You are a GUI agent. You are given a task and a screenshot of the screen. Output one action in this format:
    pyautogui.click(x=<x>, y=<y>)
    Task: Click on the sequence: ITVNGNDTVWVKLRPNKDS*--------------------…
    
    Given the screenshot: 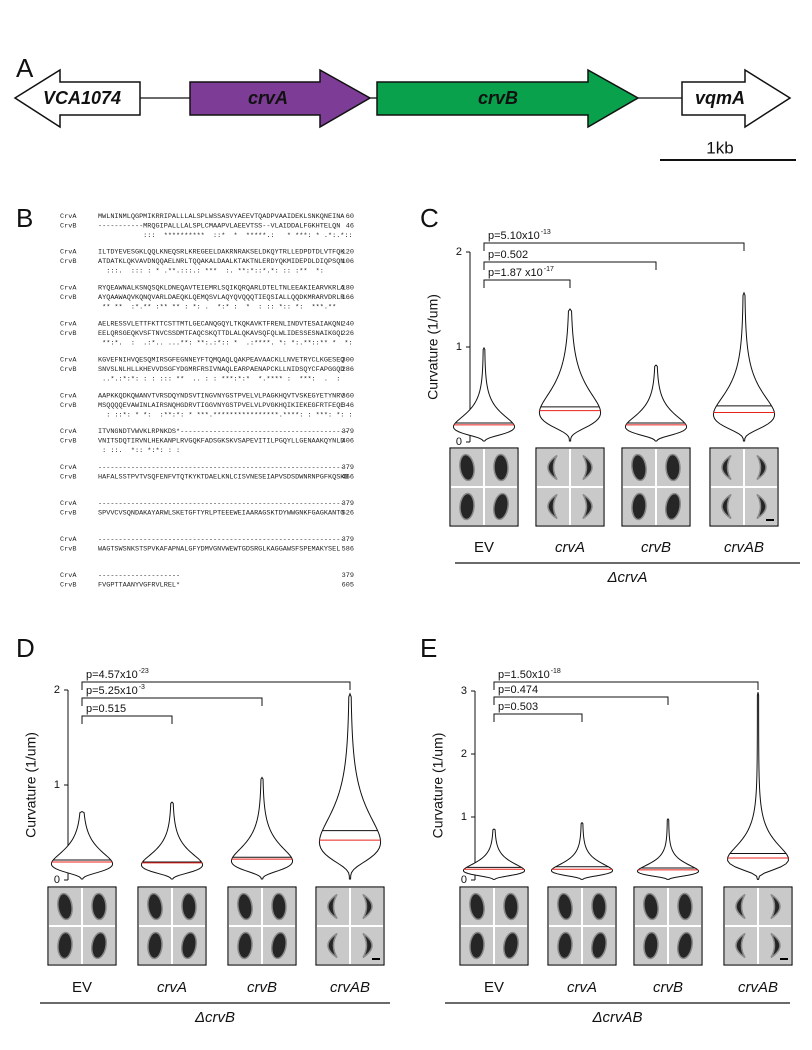 What is the action you would take?
    pyautogui.click(x=223, y=432)
    